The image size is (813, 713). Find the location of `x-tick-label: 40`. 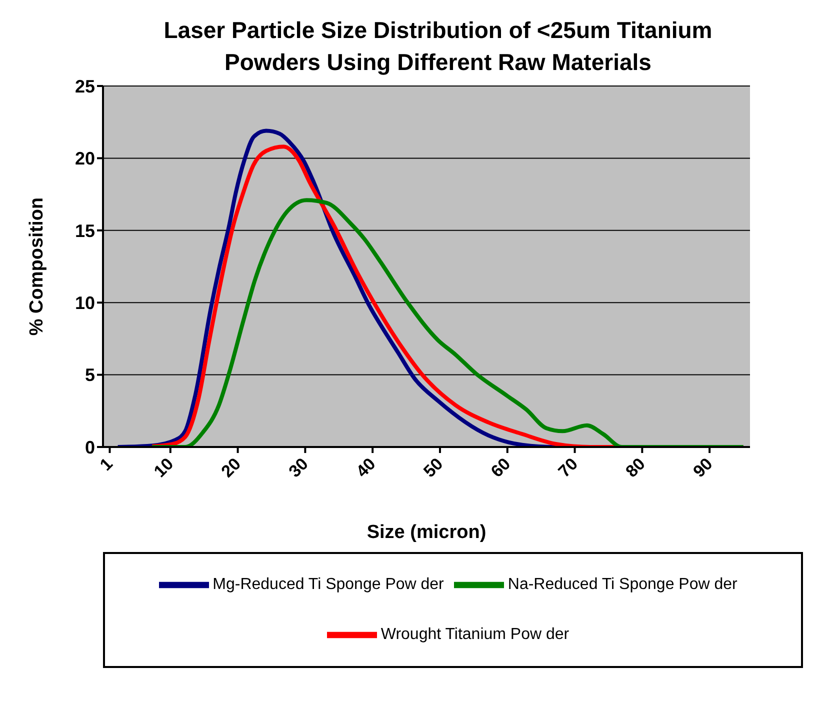

x-tick-label: 40 is located at coordinates (366, 468).